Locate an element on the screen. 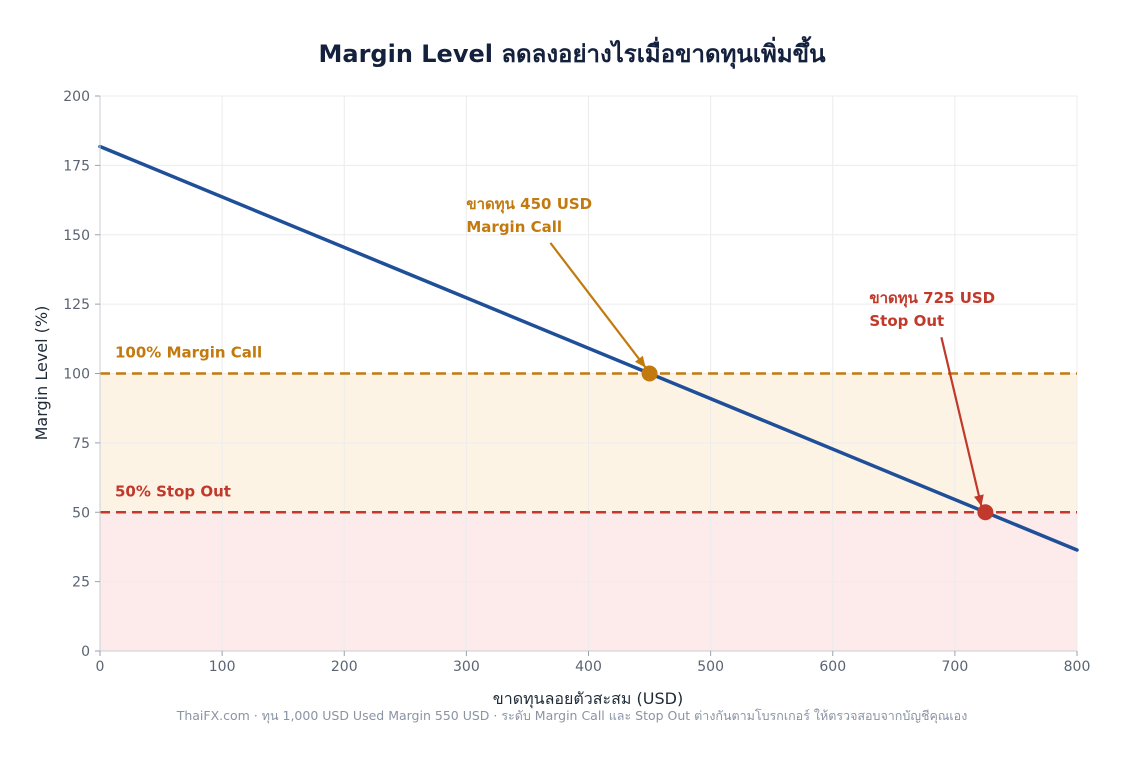 Image resolution: width=1124 pixels, height=760 pixels. y-tick-label: 50 is located at coordinates (81, 513).